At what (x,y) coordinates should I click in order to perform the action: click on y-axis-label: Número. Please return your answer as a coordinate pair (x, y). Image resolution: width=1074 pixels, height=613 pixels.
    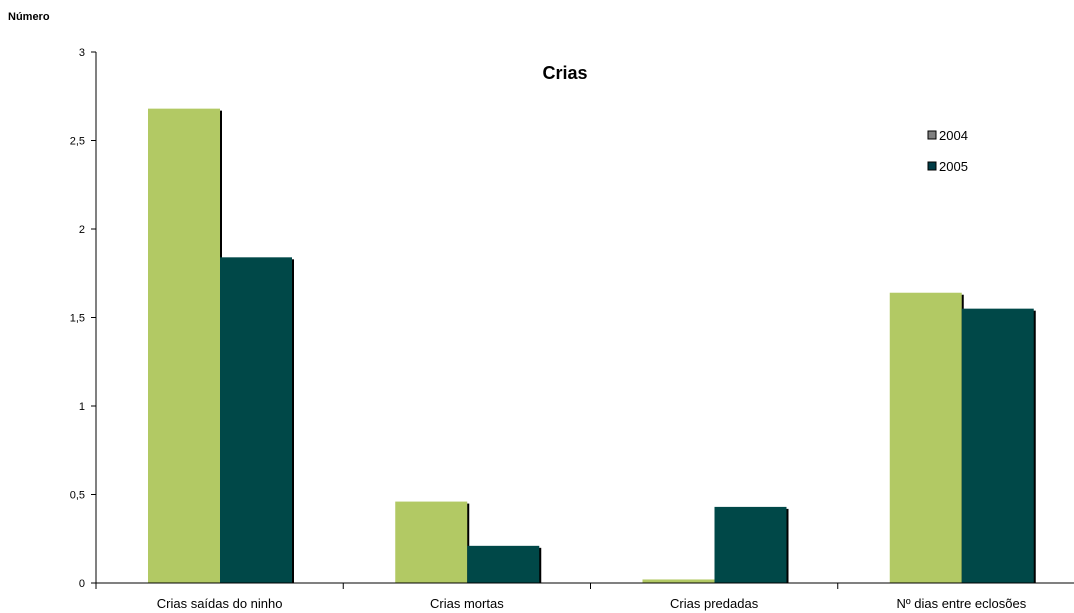
    Looking at the image, I should click on (29, 17).